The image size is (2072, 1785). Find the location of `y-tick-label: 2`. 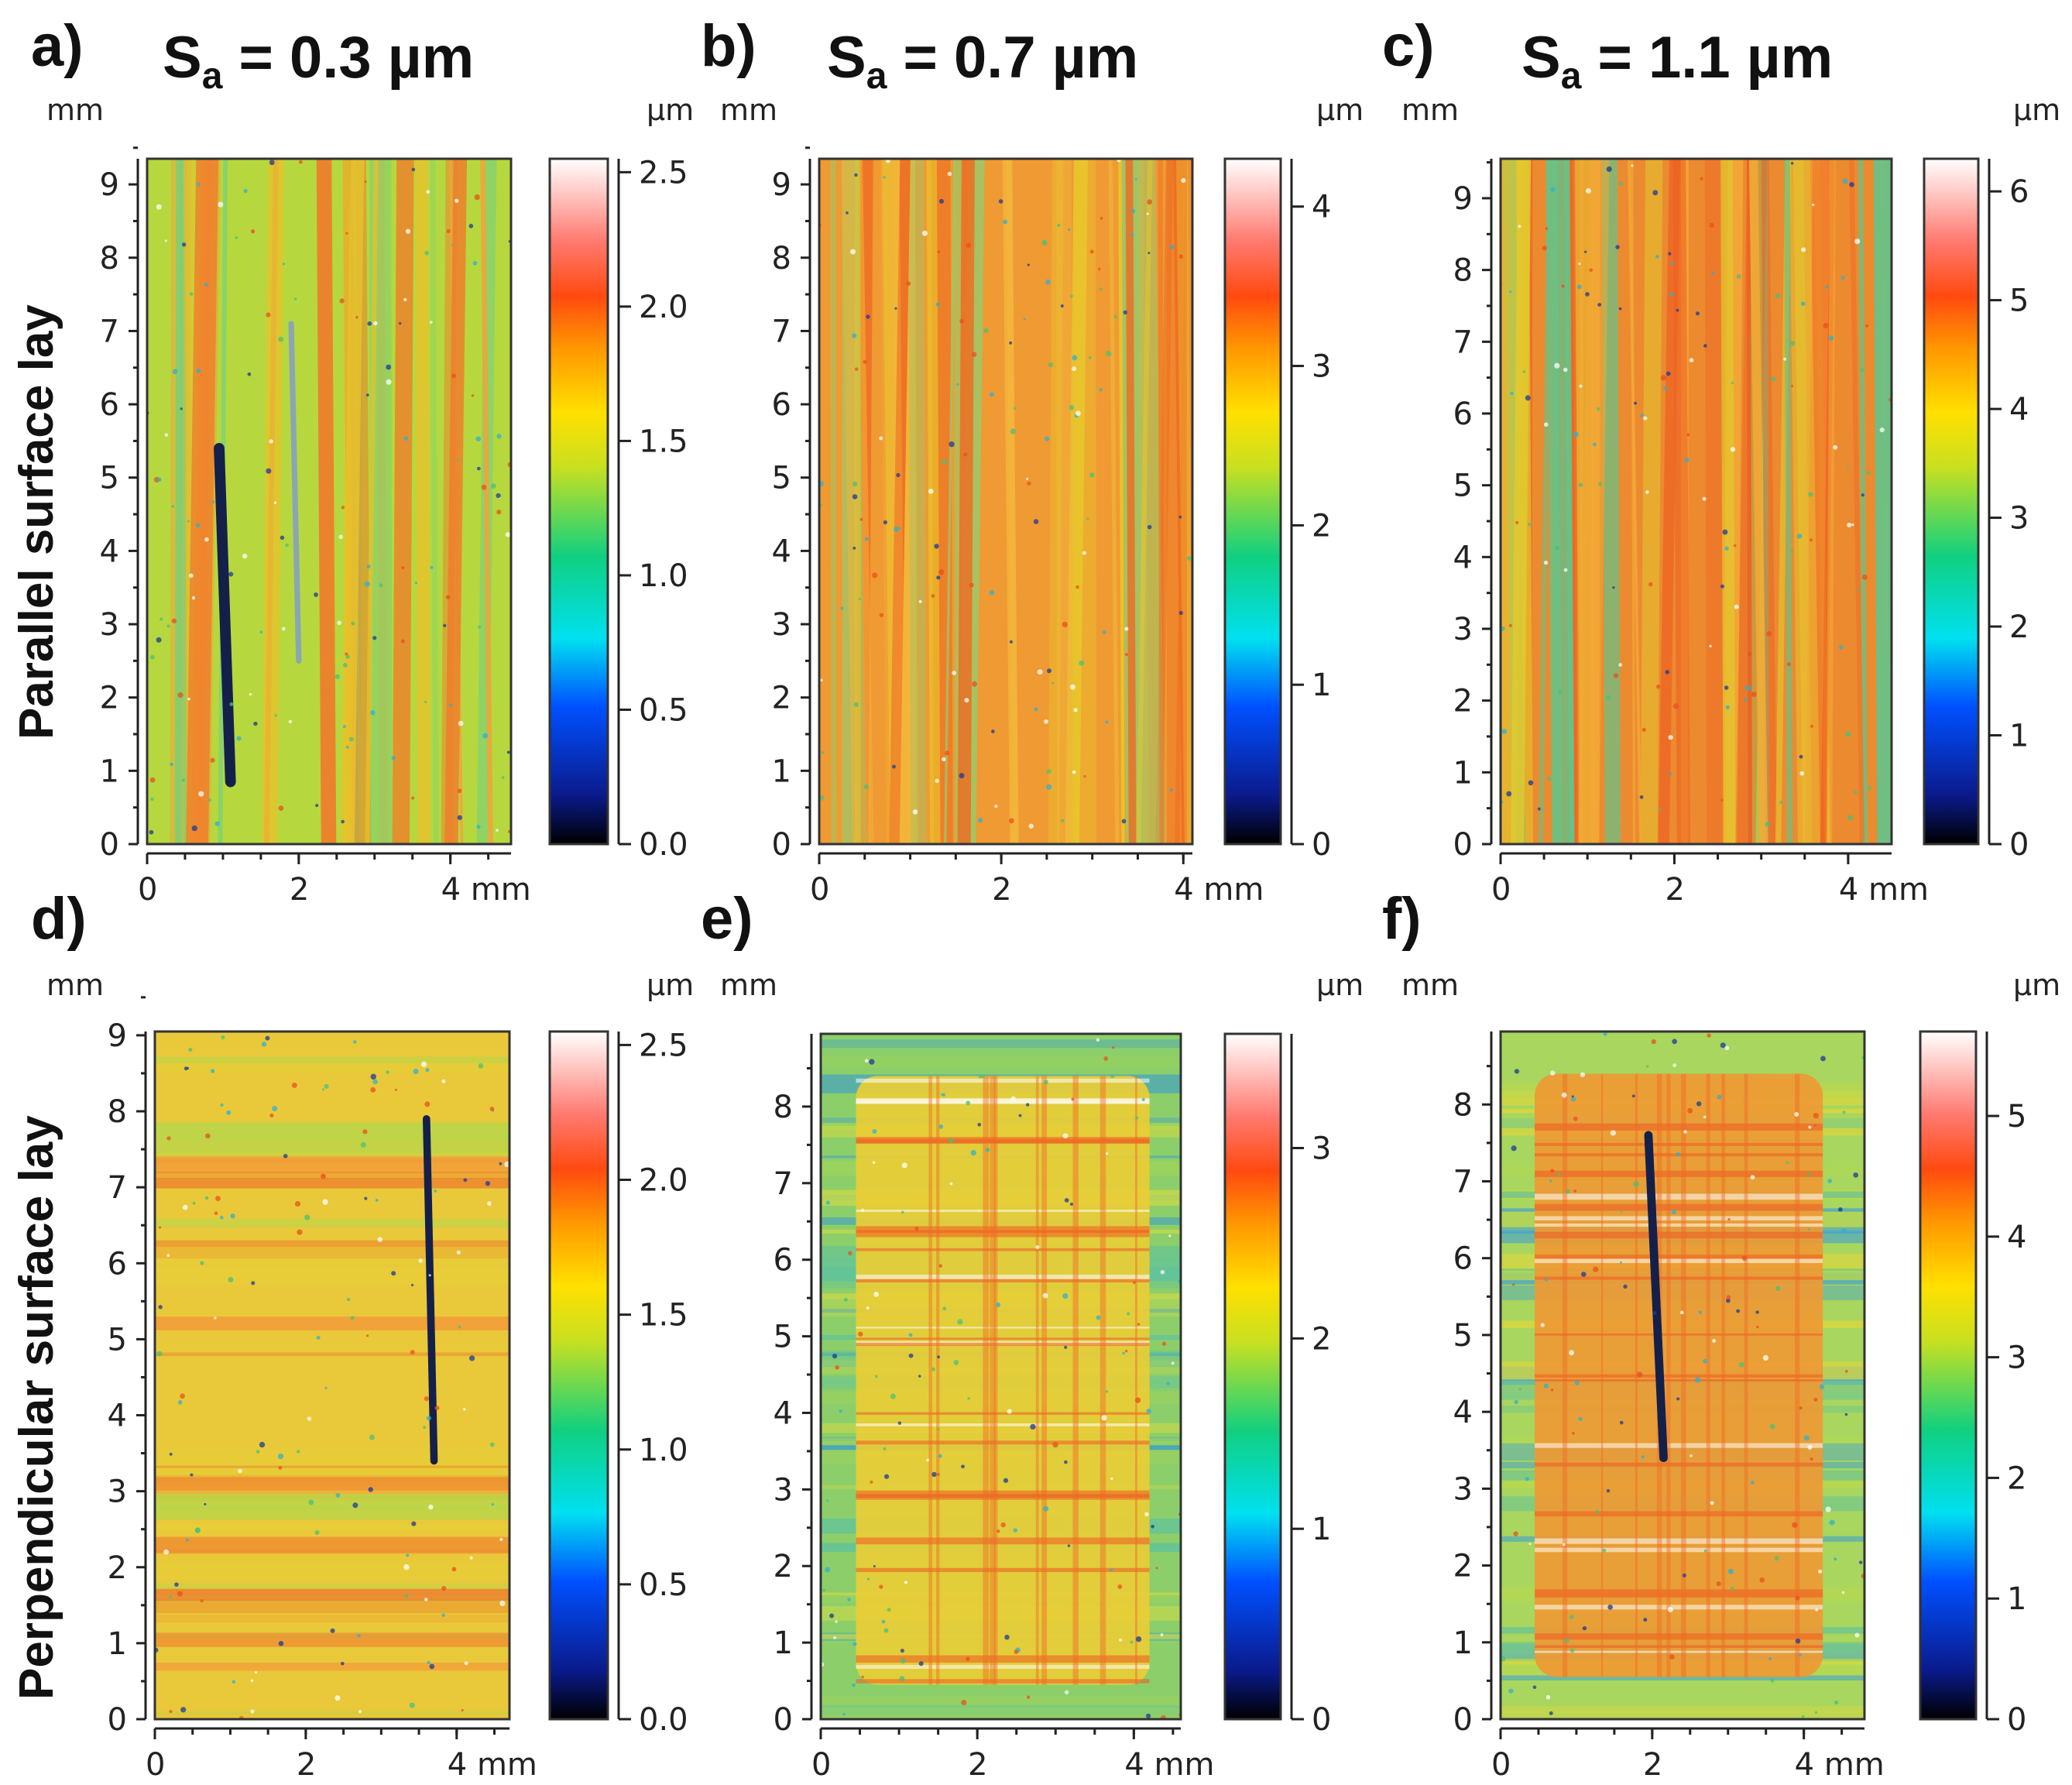

y-tick-label: 2 is located at coordinates (782, 698).